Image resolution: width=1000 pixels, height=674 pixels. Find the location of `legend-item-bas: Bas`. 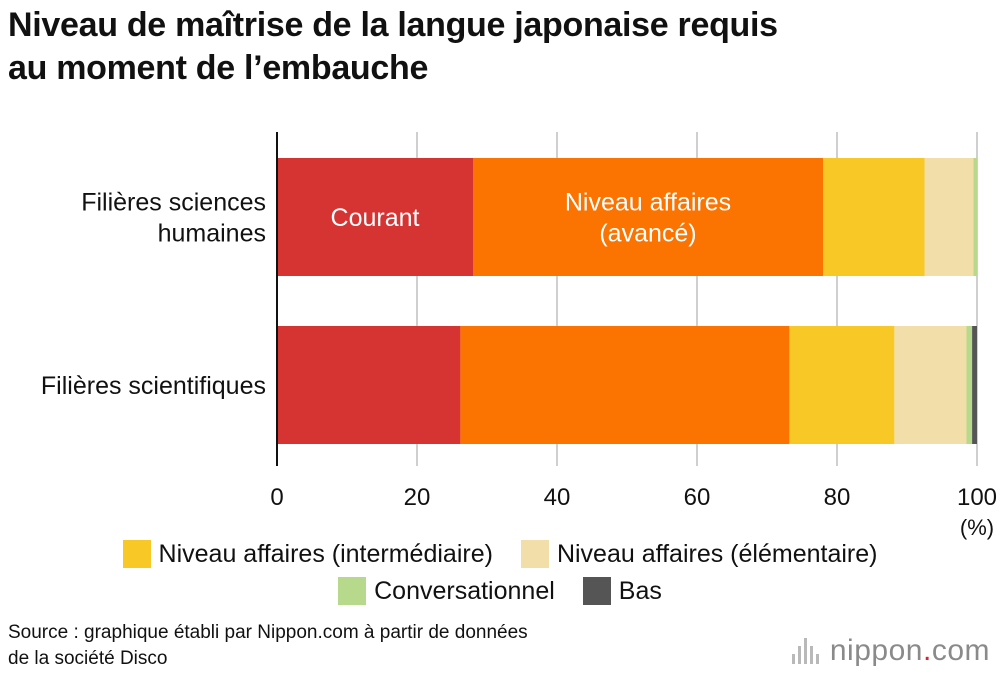

legend-item-bas: Bas is located at coordinates (622, 591).